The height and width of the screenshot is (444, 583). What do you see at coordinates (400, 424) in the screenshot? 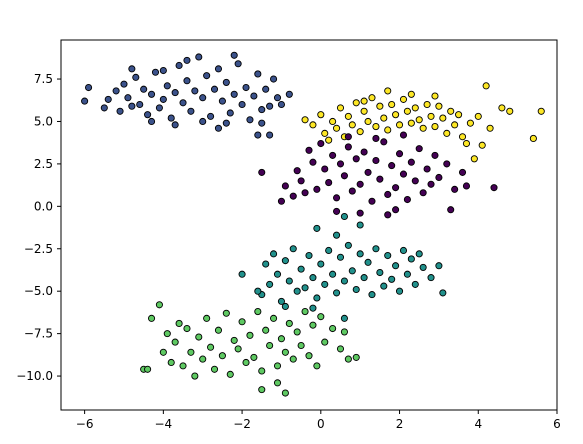
I see `x-tick-label: 2` at bounding box center [400, 424].